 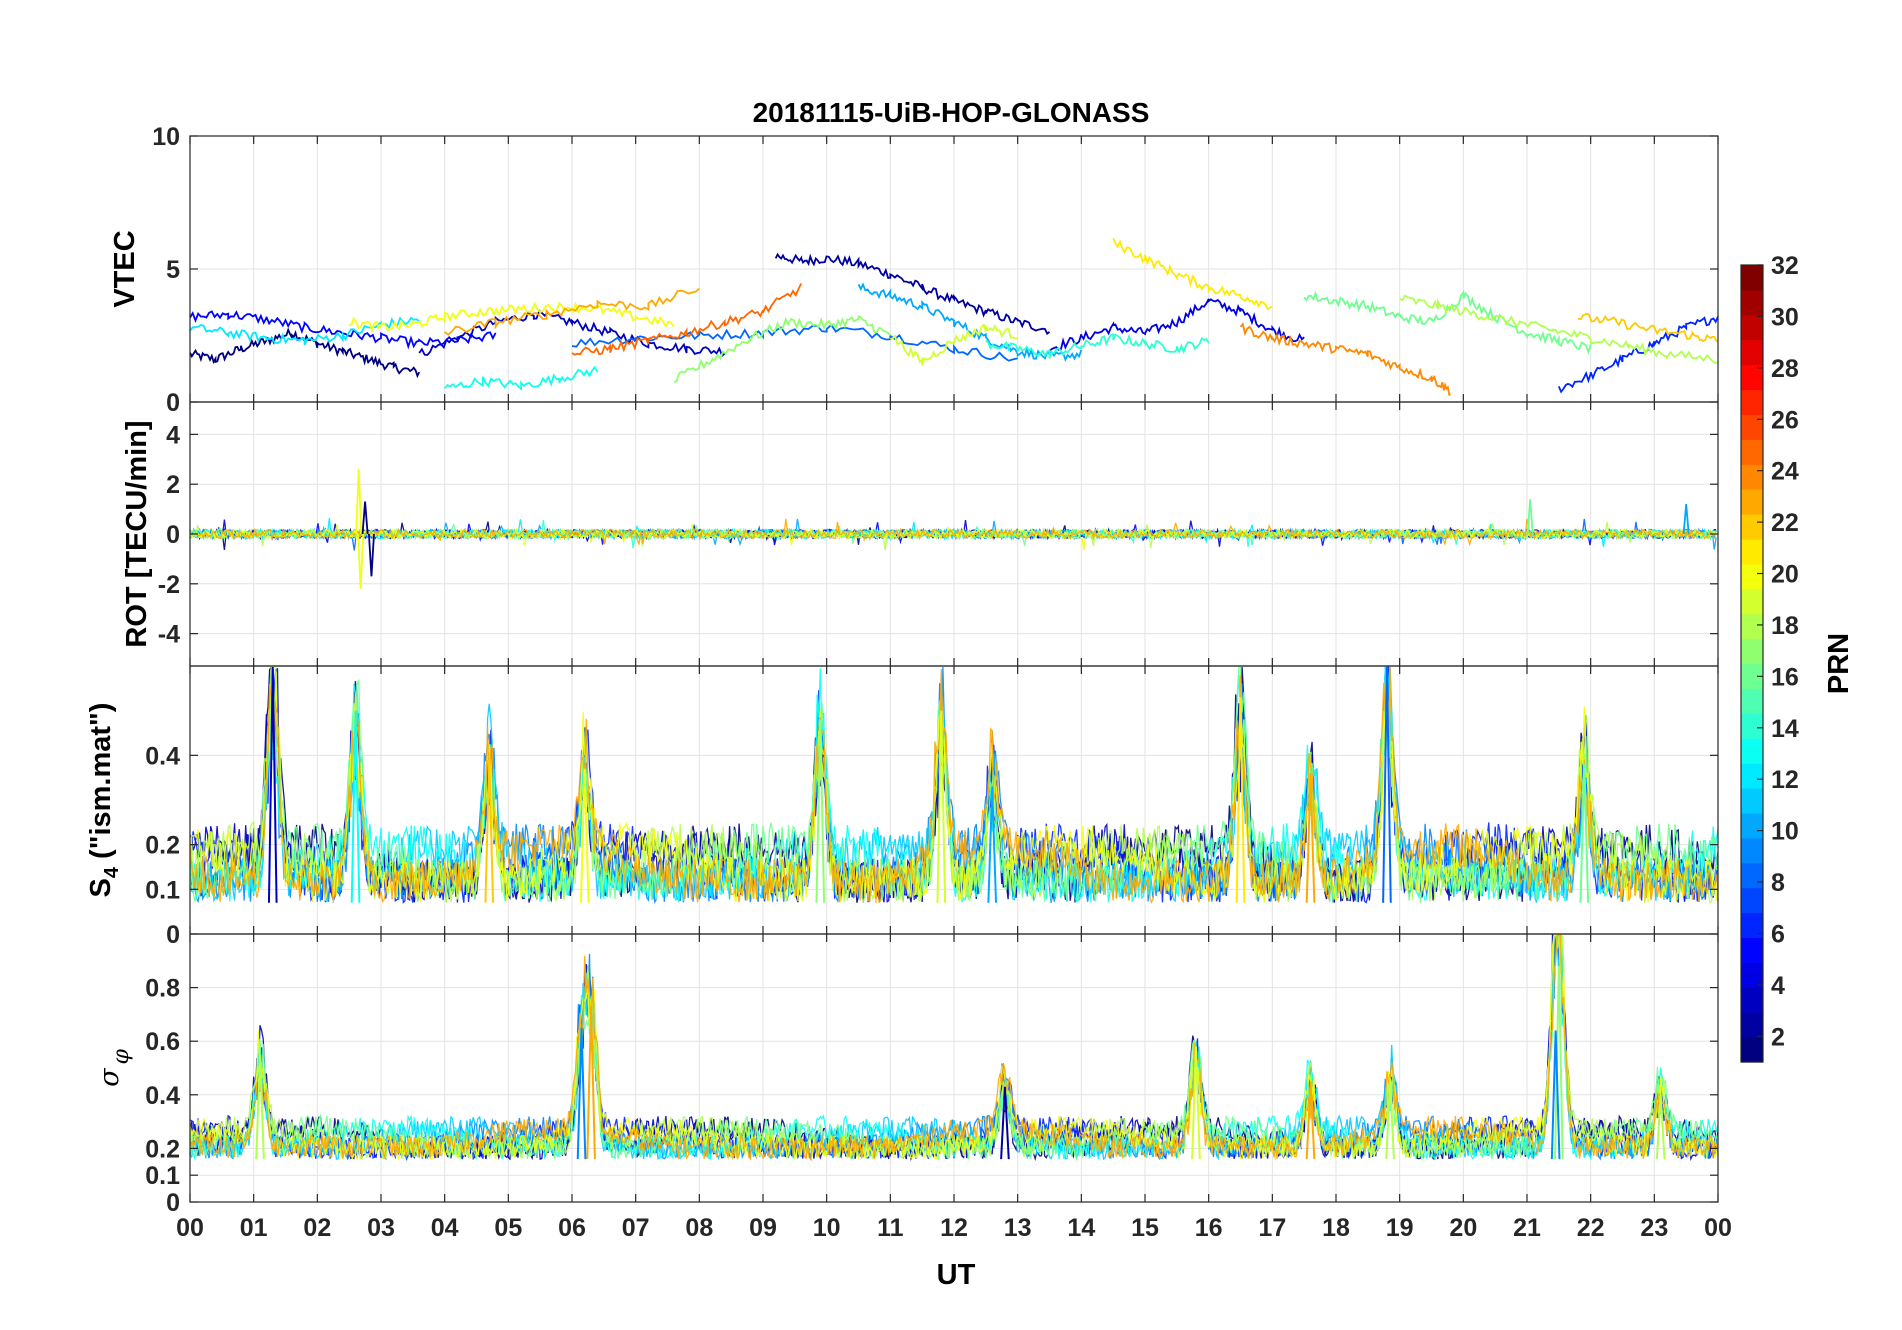 I want to click on x-tick-label: 21, so click(x=1527, y=1228).